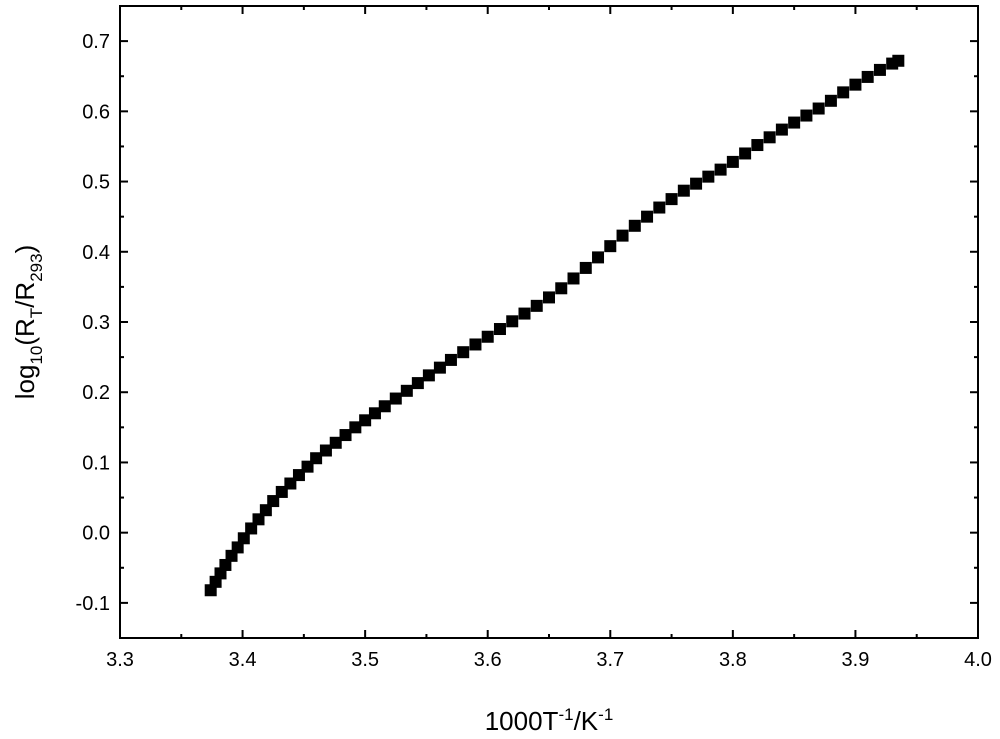 The height and width of the screenshot is (739, 1000). I want to click on x-tick-label: 3.8, so click(733, 660).